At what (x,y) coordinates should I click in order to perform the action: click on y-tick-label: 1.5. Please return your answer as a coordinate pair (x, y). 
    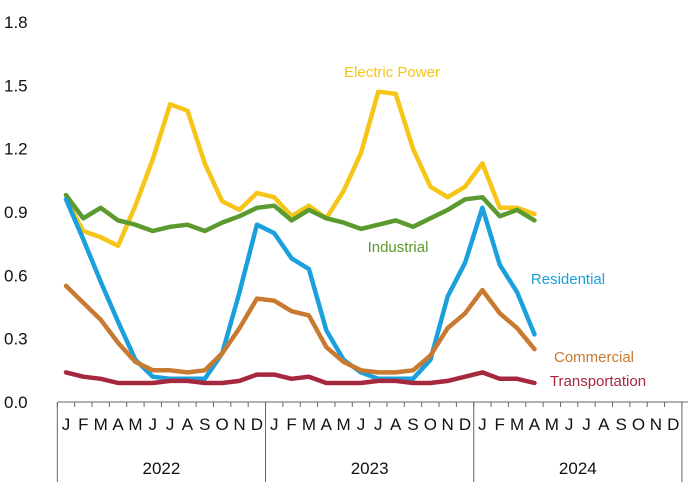
    Looking at the image, I should click on (16, 85).